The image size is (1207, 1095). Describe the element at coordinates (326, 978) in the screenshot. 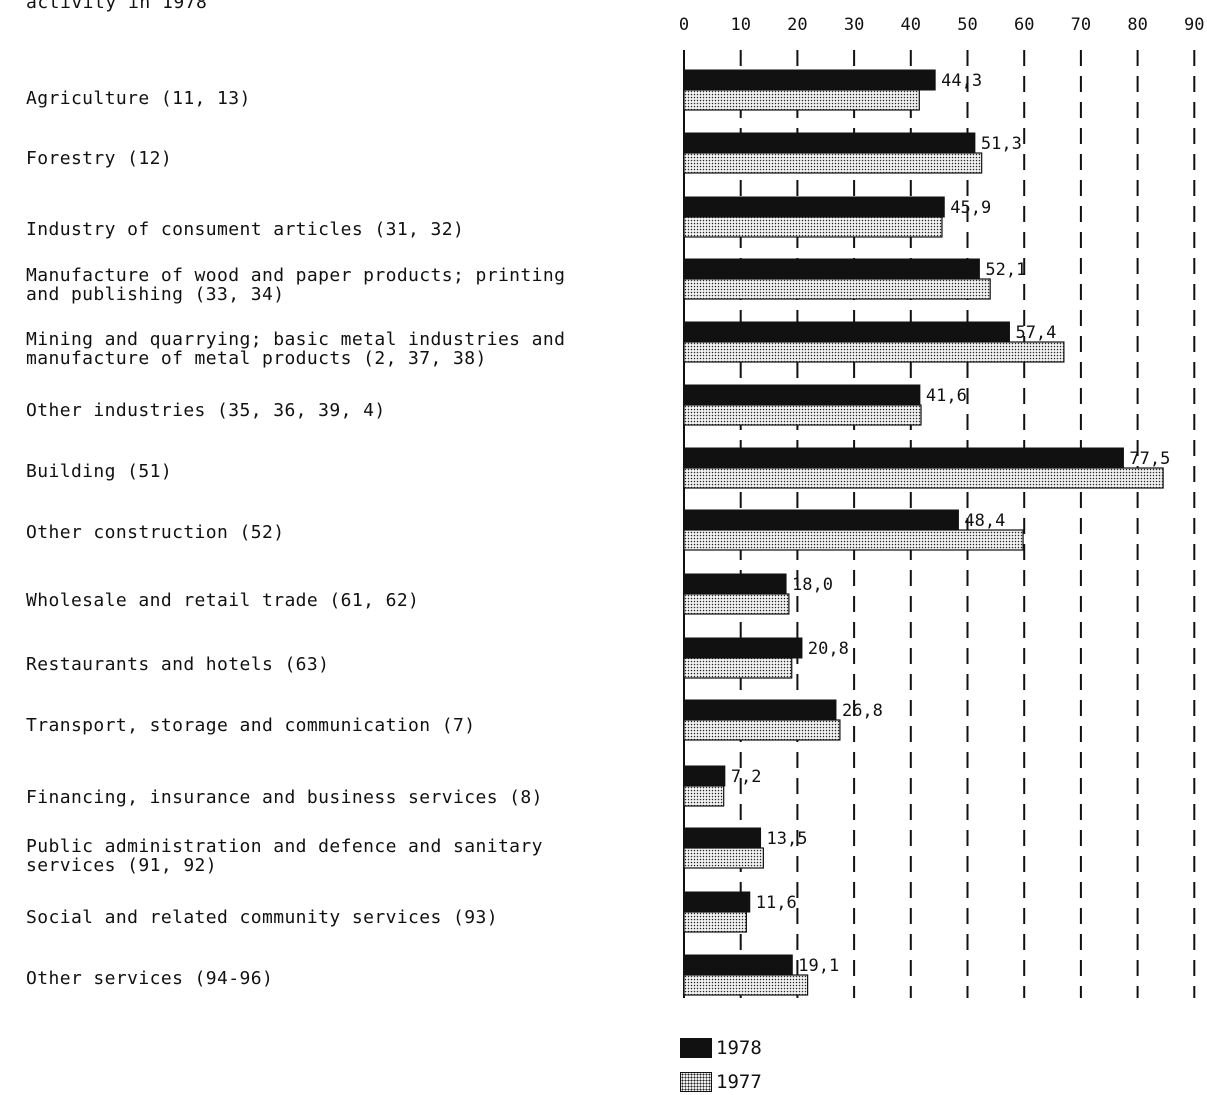

I see `category-label: Other services (94-96)` at that location.